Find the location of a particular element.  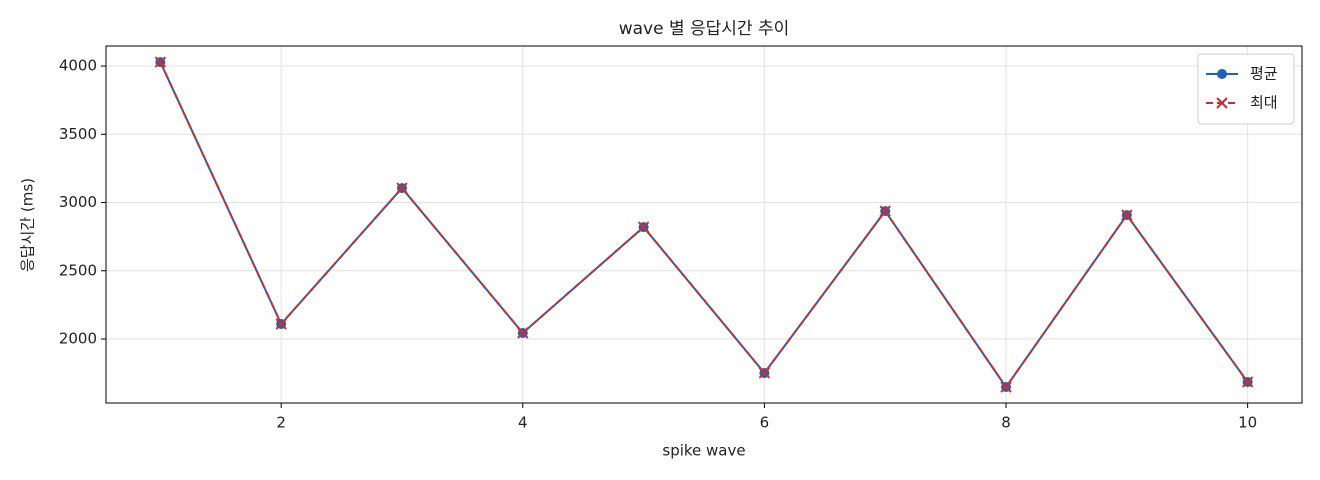

x-tick-label: 10 is located at coordinates (1247, 423).